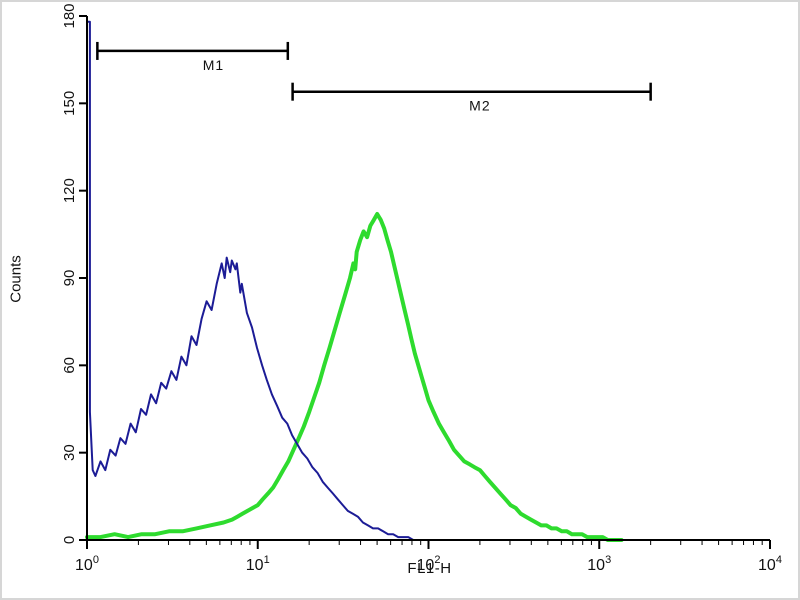 The width and height of the screenshot is (800, 600). I want to click on x-tick-label: 10², so click(429, 564).